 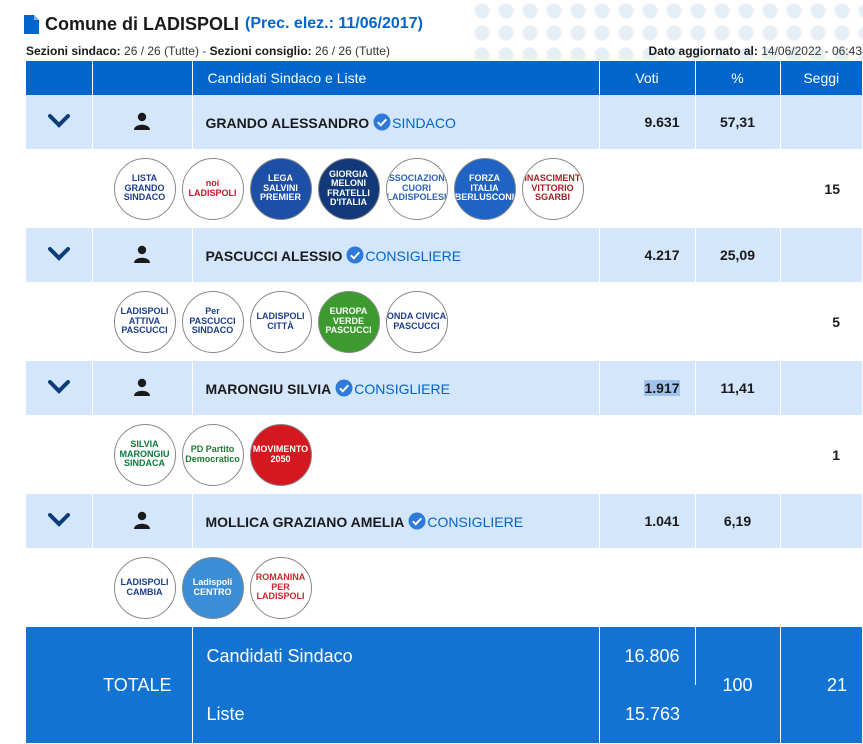 What do you see at coordinates (260, 51) in the screenshot?
I see `sez-consiglio-label: Sezioni consiglio:` at bounding box center [260, 51].